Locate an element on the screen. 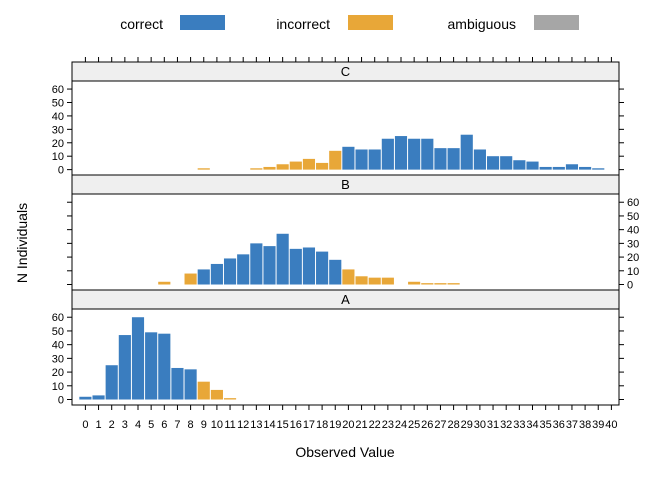 The width and height of the screenshot is (672, 480). y-tick-label-C-30: 30 is located at coordinates (58, 130).